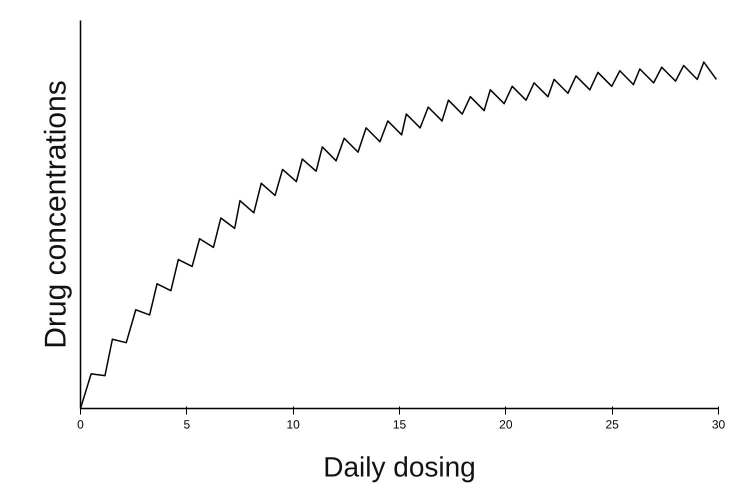 Image resolution: width=738 pixels, height=485 pixels. What do you see at coordinates (293, 425) in the screenshot?
I see `x-tick-label: 10` at bounding box center [293, 425].